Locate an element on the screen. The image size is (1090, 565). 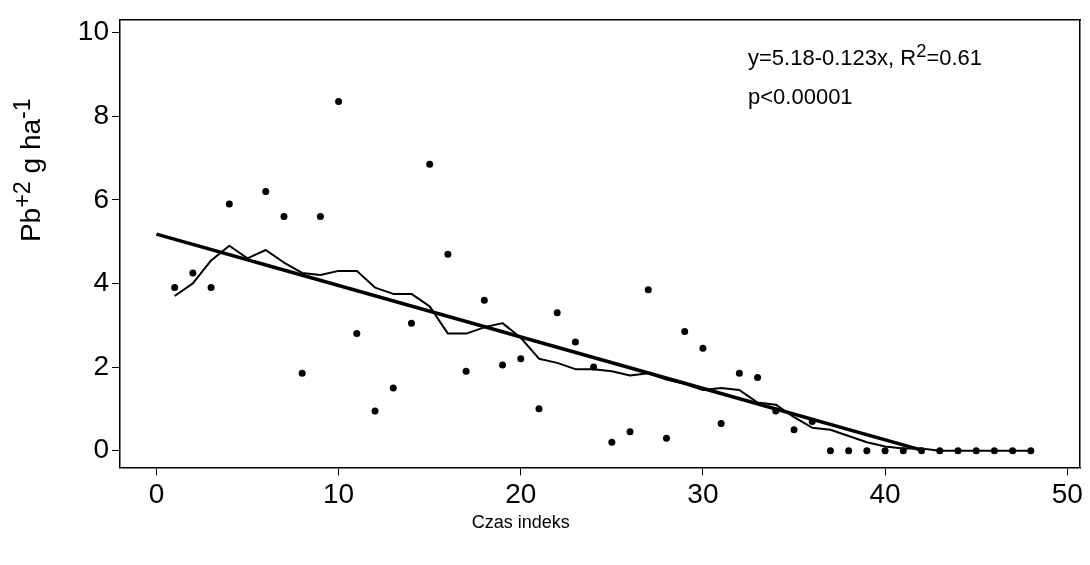
y-tick-label: 6 is located at coordinates (101, 198).